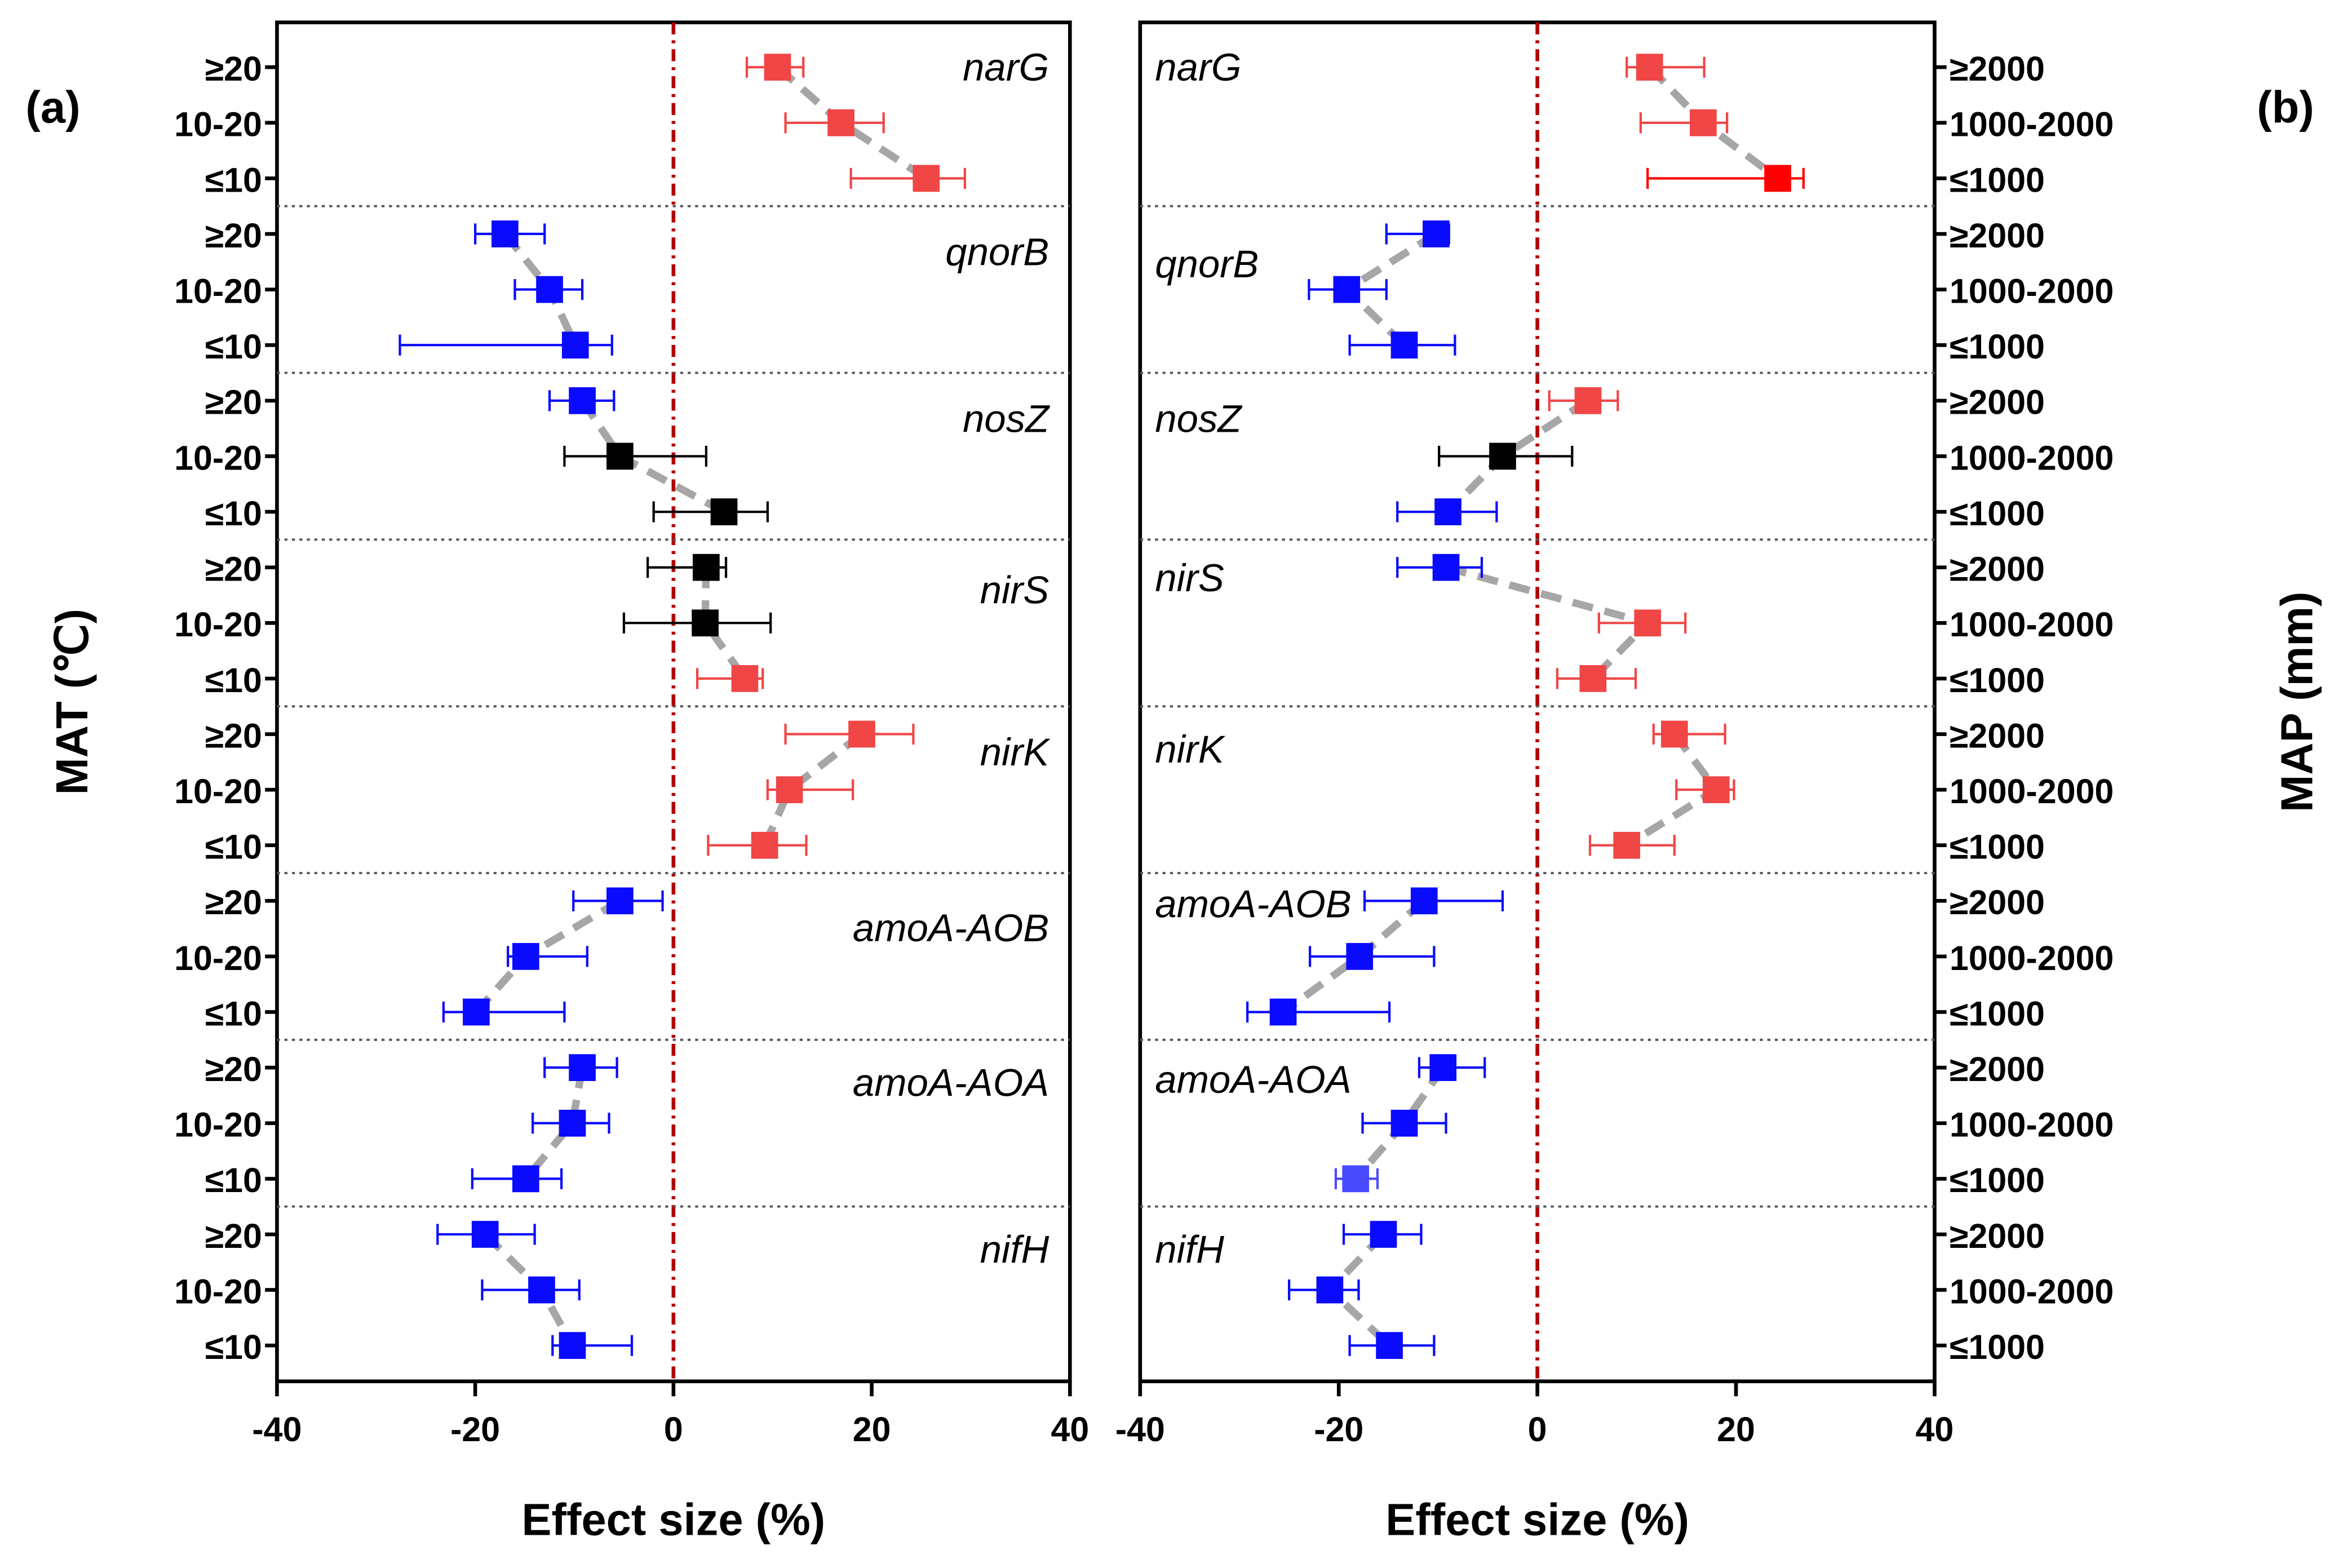 This screenshot has height=1568, width=2343. Describe the element at coordinates (2297, 702) in the screenshot. I see `y-axis-label: MAP (mm)` at that location.